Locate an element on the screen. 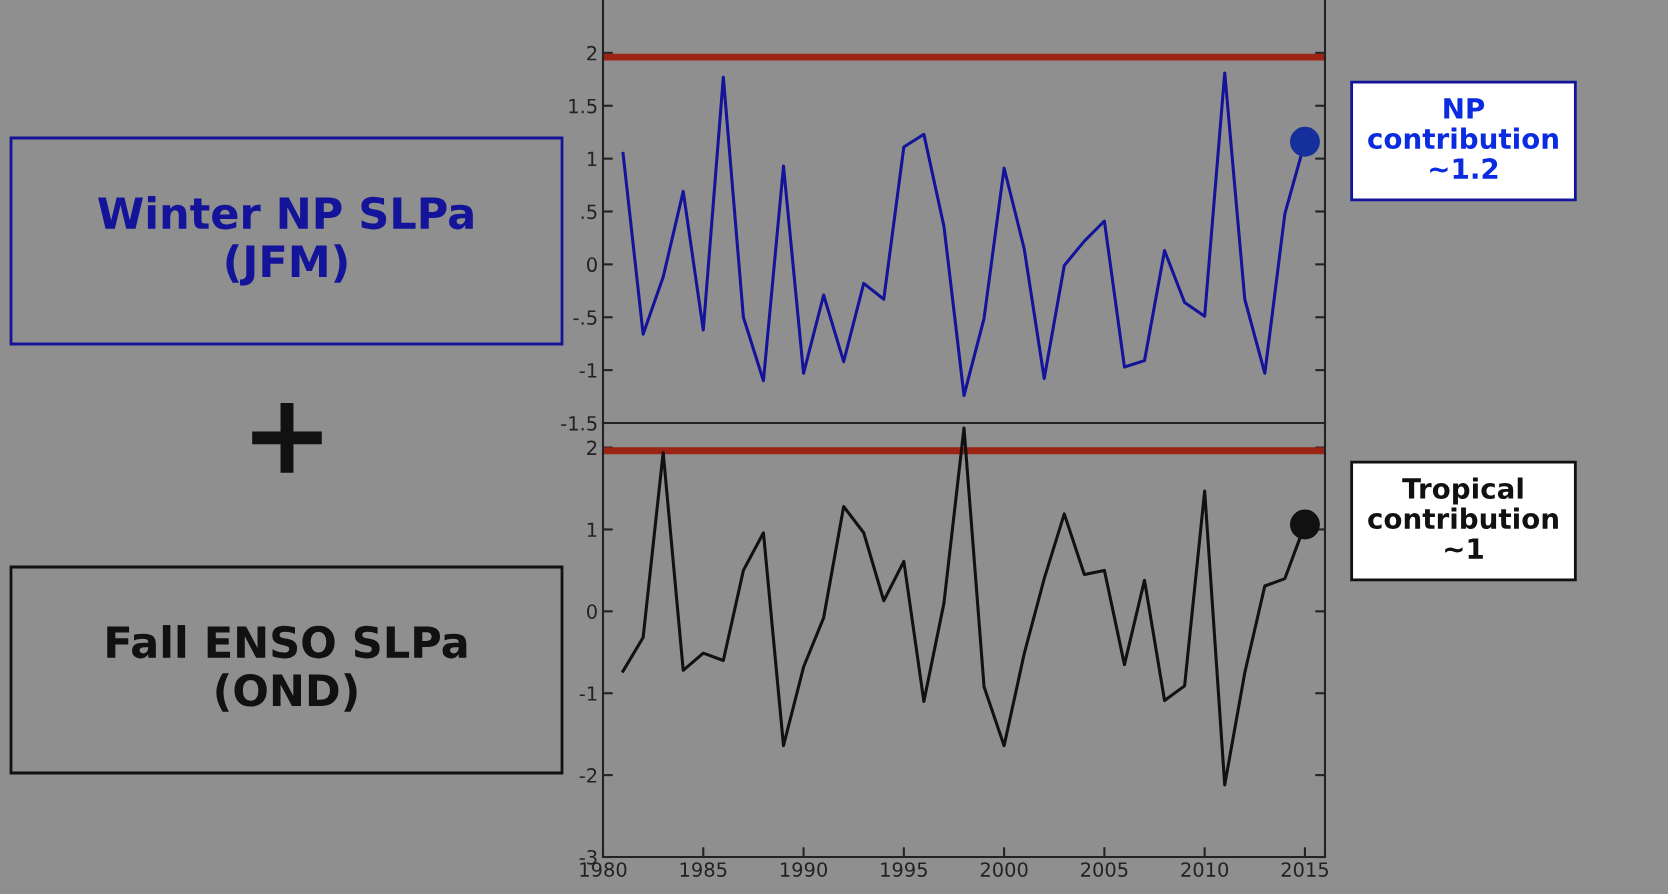  text: Fall ENSO SLPa (OND) is located at coordinates (287, 668).